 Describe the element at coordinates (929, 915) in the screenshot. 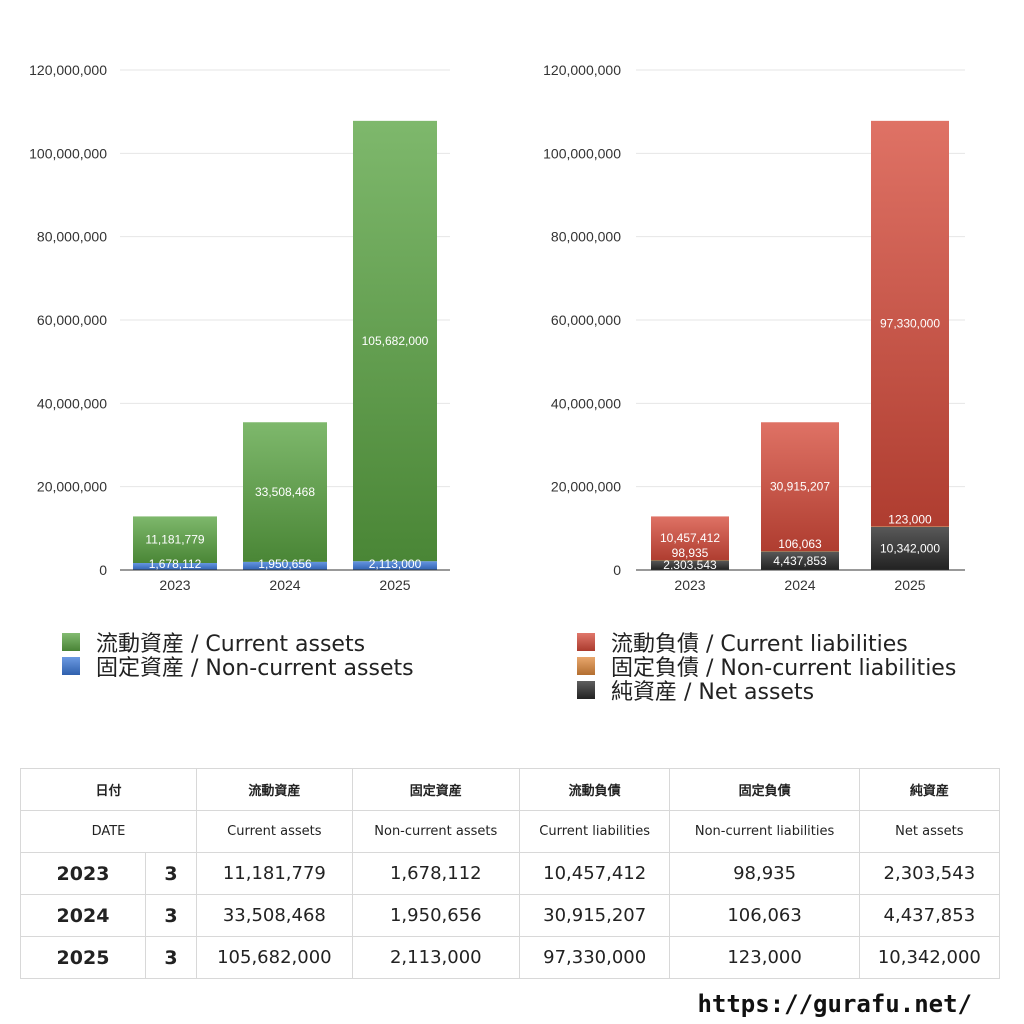

I see `cell-net-assets: 4,437,853` at that location.